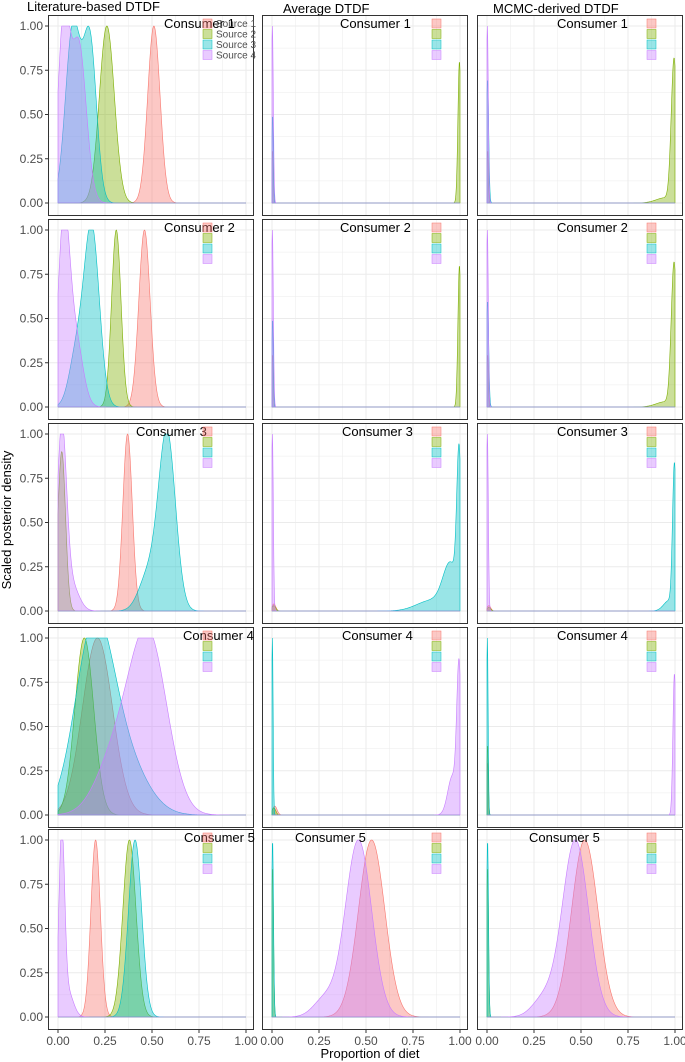  I want to click on panel-r1-c3: Consumer 1, so click(580, 115).